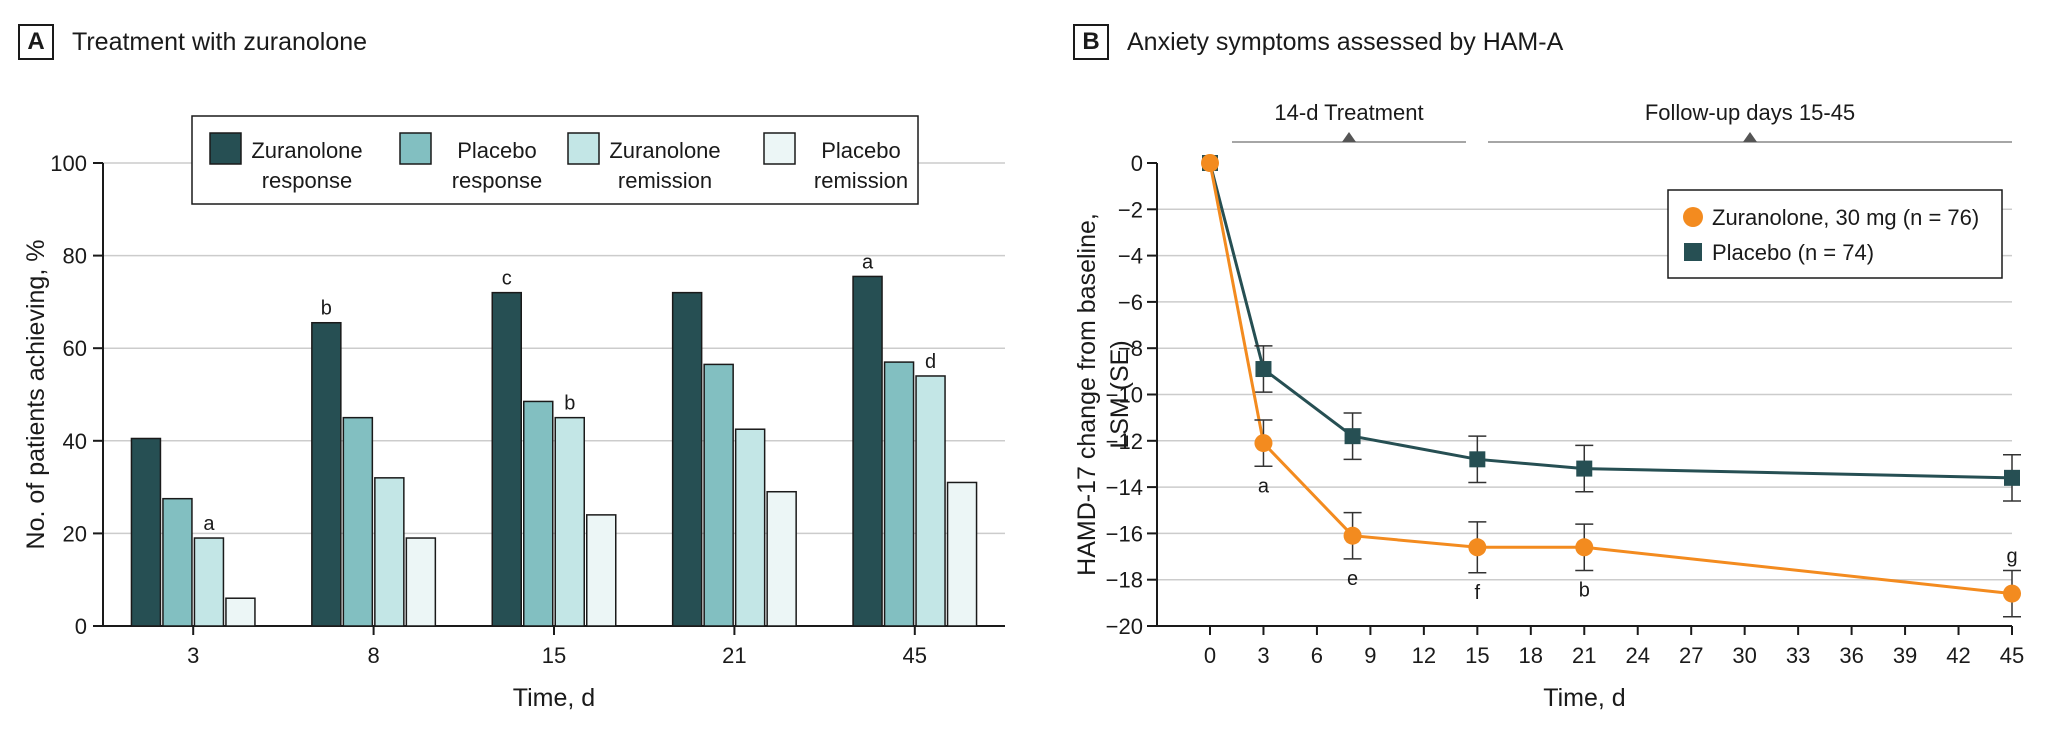 The width and height of the screenshot is (2048, 732). I want to click on xtick-label: 27, so click(1691, 655).